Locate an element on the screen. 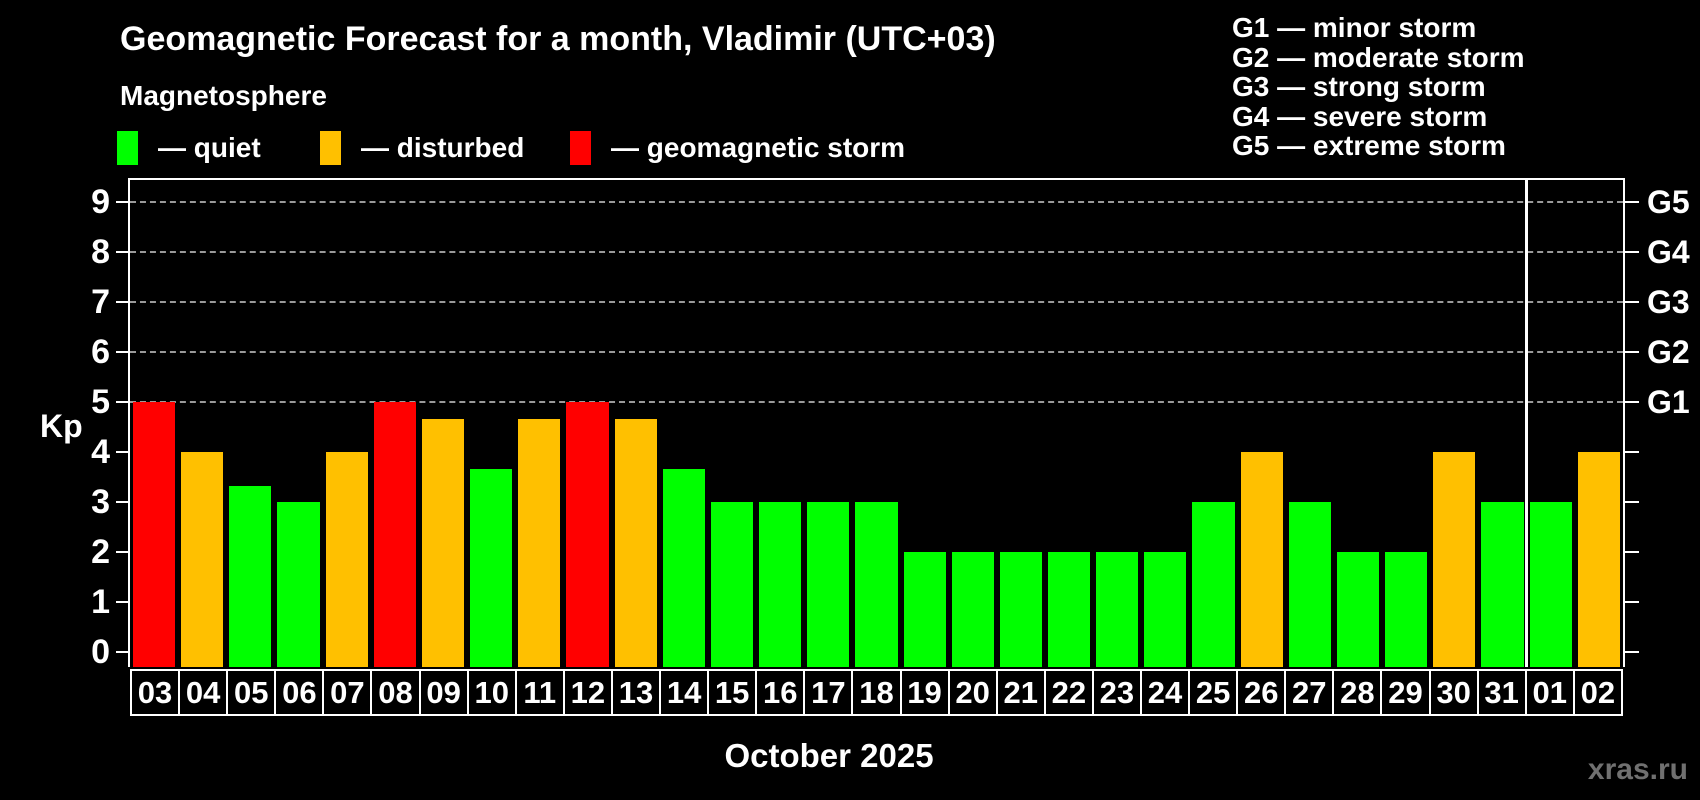 This screenshot has height=800, width=1700. day-label-16: 16 is located at coordinates (780, 692).